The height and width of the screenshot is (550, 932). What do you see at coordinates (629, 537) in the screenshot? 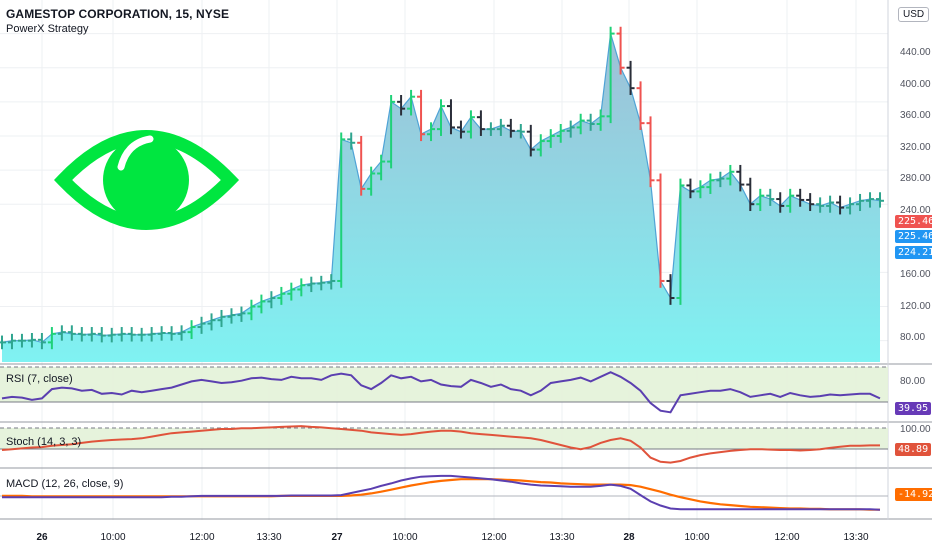
I see `time-tick: 28` at bounding box center [629, 537].